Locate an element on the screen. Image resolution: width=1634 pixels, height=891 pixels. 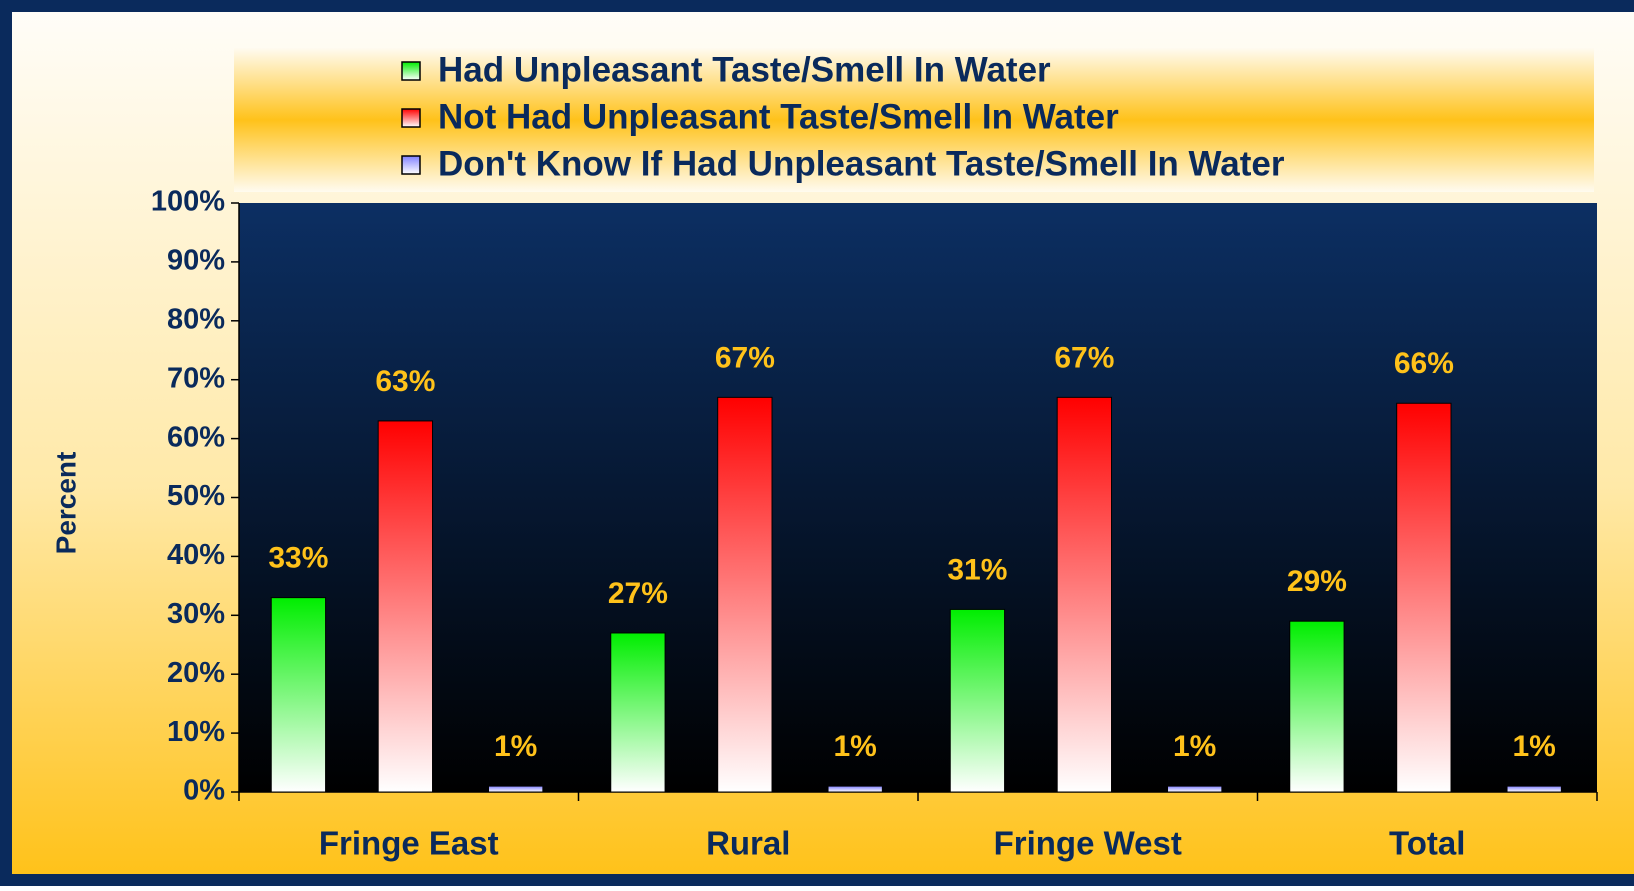
data-label: 66% is located at coordinates (1424, 363).